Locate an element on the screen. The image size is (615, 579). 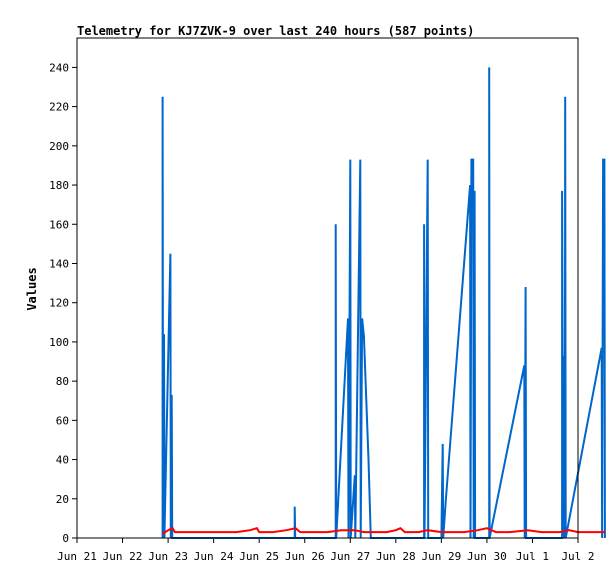
y-tick-label: 240 is located at coordinates (59, 67).